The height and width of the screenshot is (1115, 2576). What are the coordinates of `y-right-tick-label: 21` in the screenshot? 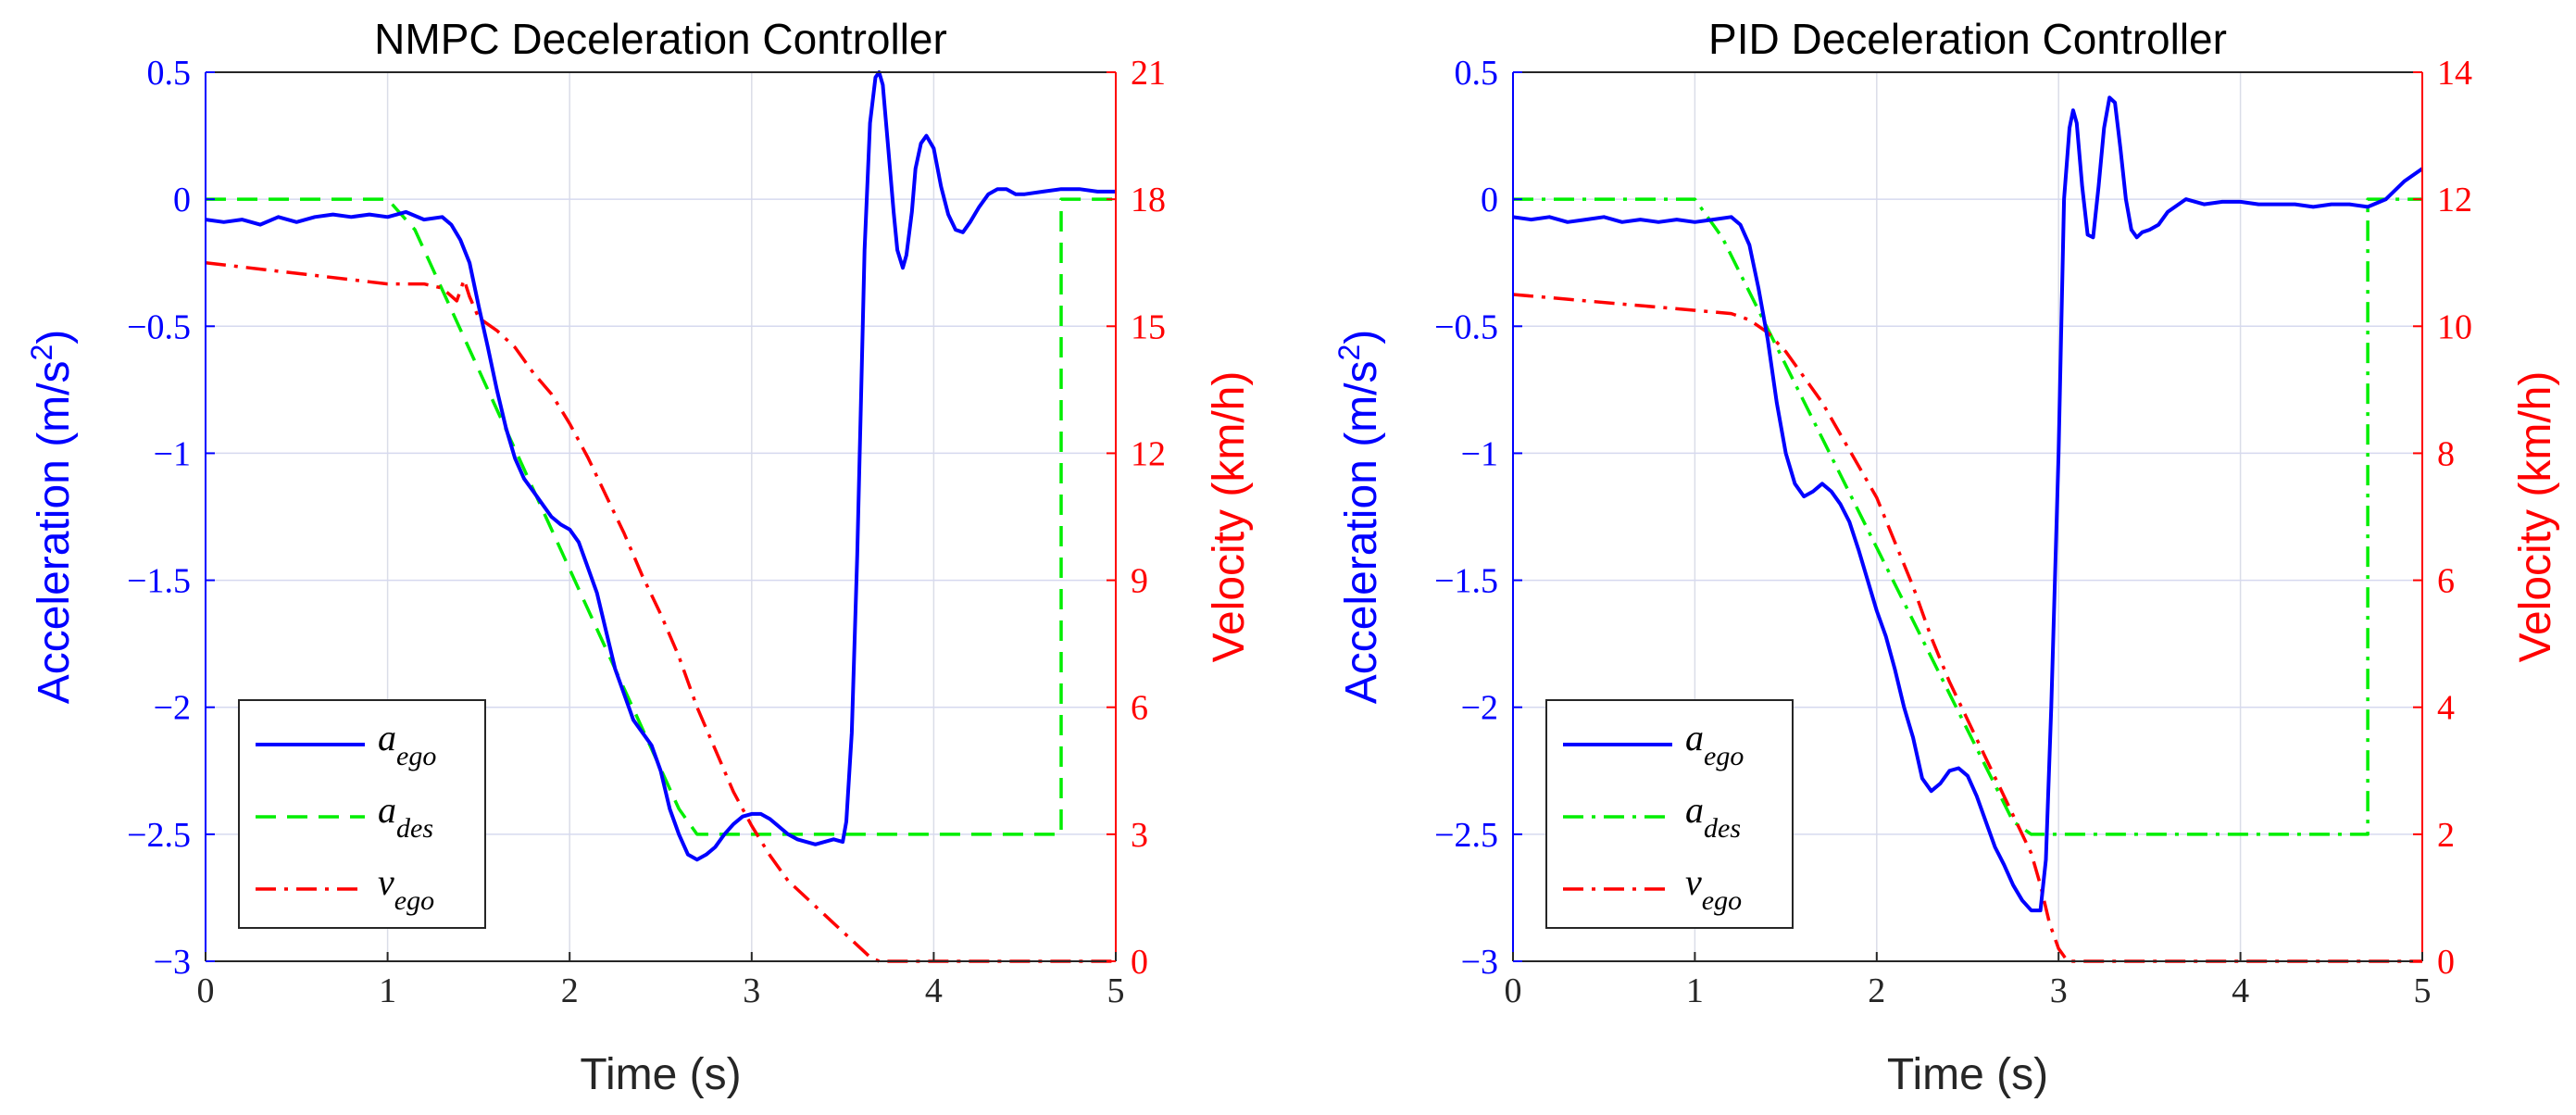 It's located at (1149, 73).